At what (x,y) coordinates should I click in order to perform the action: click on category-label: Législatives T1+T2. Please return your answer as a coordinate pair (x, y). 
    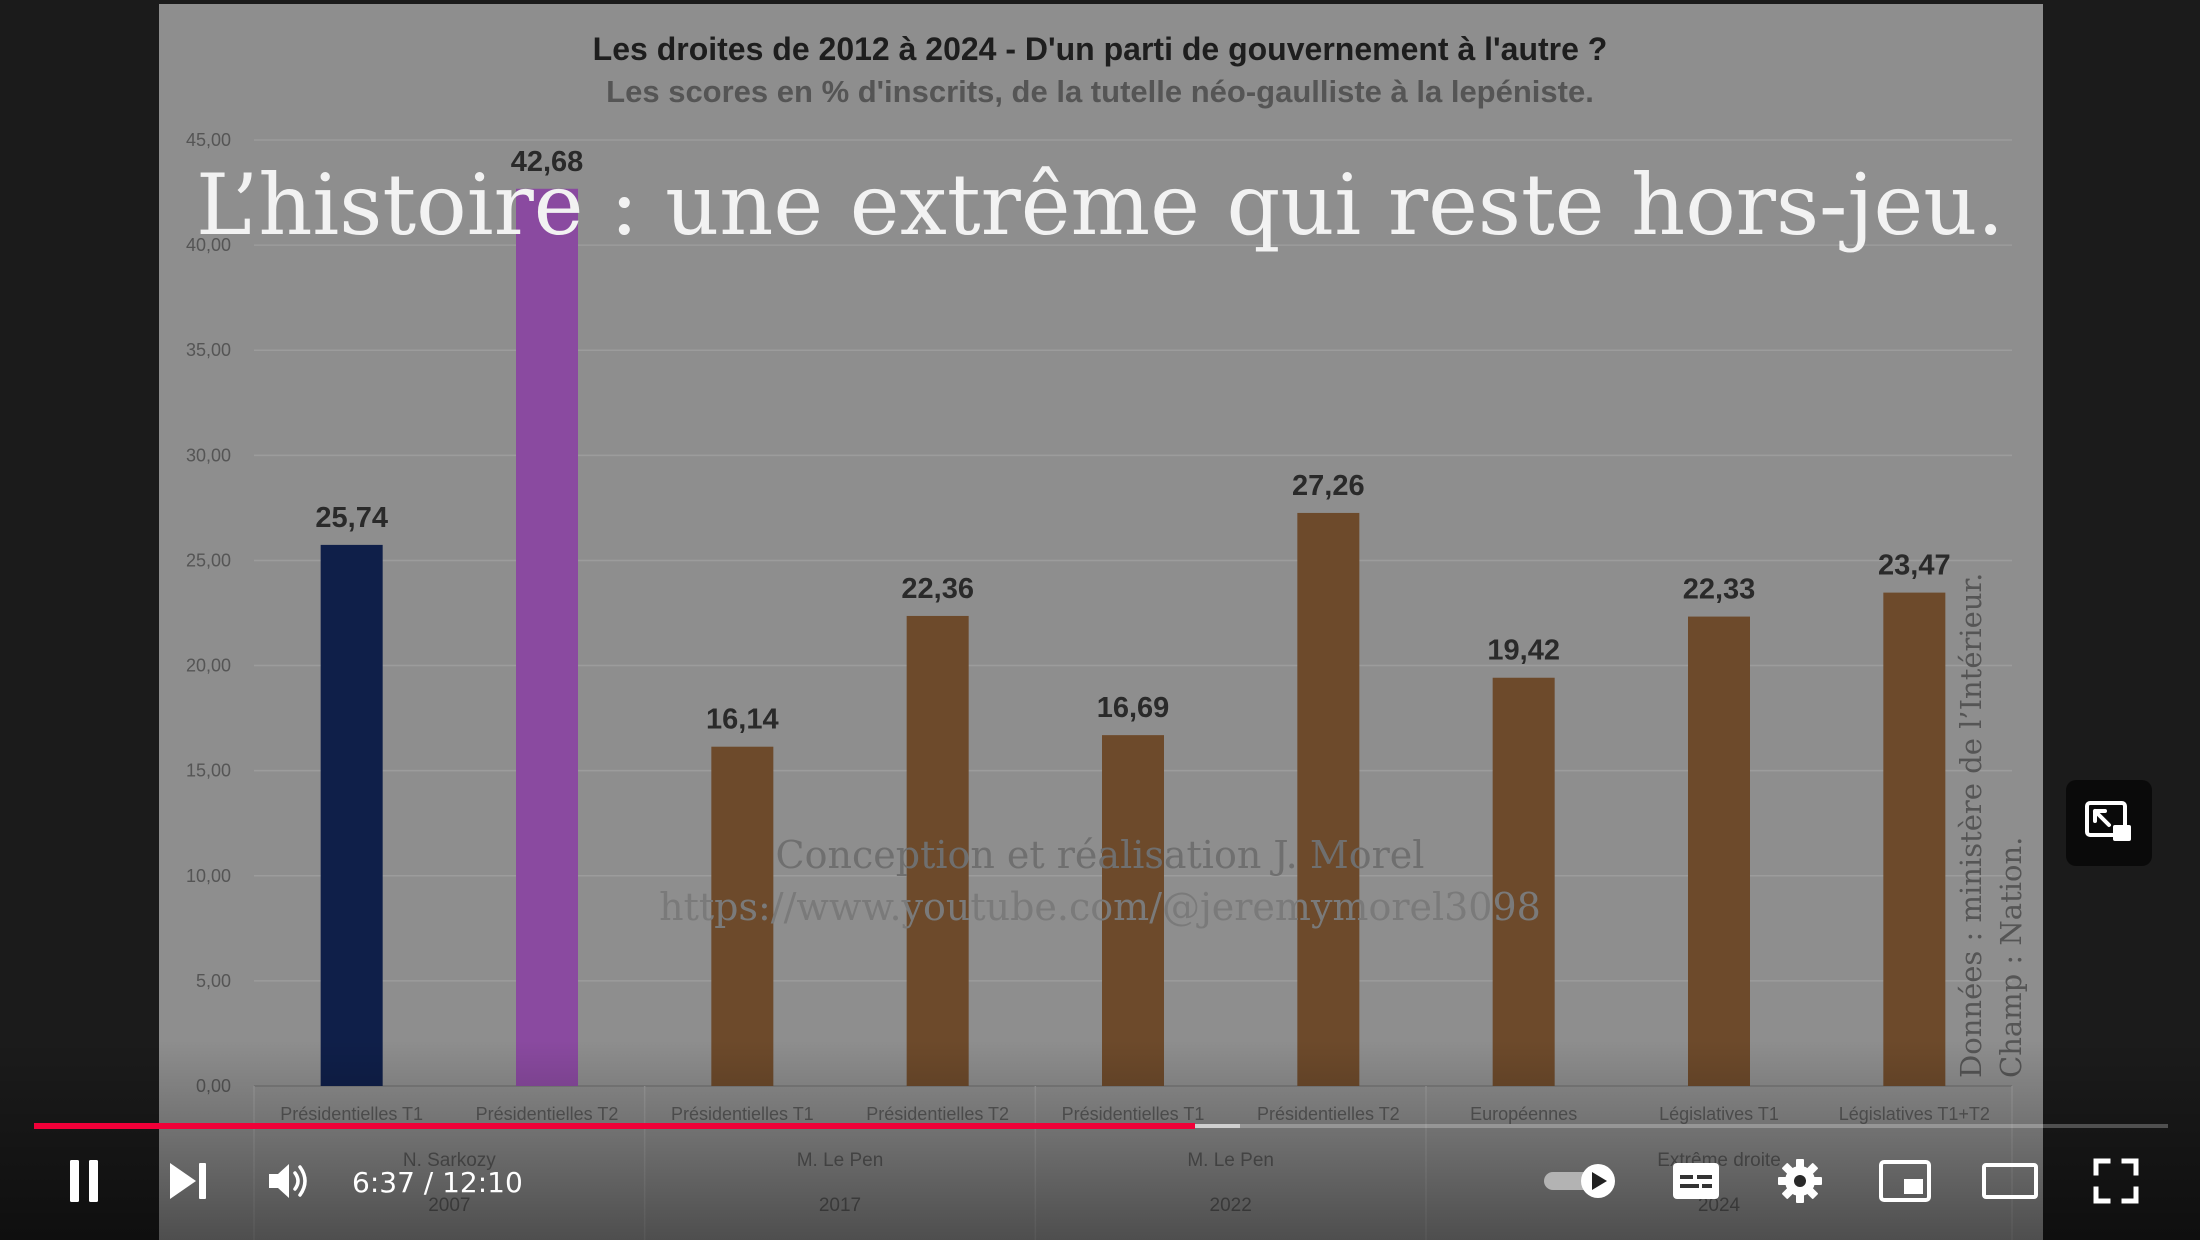
    Looking at the image, I should click on (1914, 1114).